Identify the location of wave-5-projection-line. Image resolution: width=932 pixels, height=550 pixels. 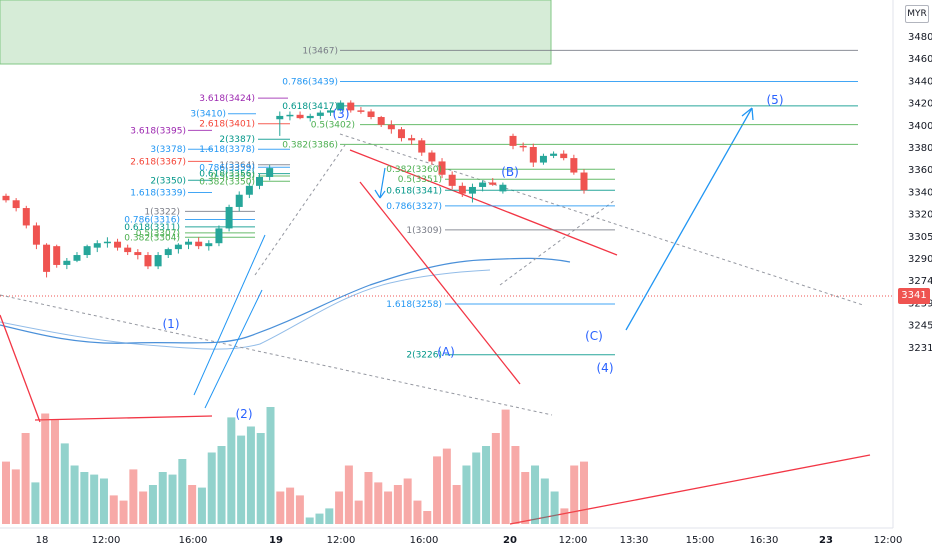
(689, 219).